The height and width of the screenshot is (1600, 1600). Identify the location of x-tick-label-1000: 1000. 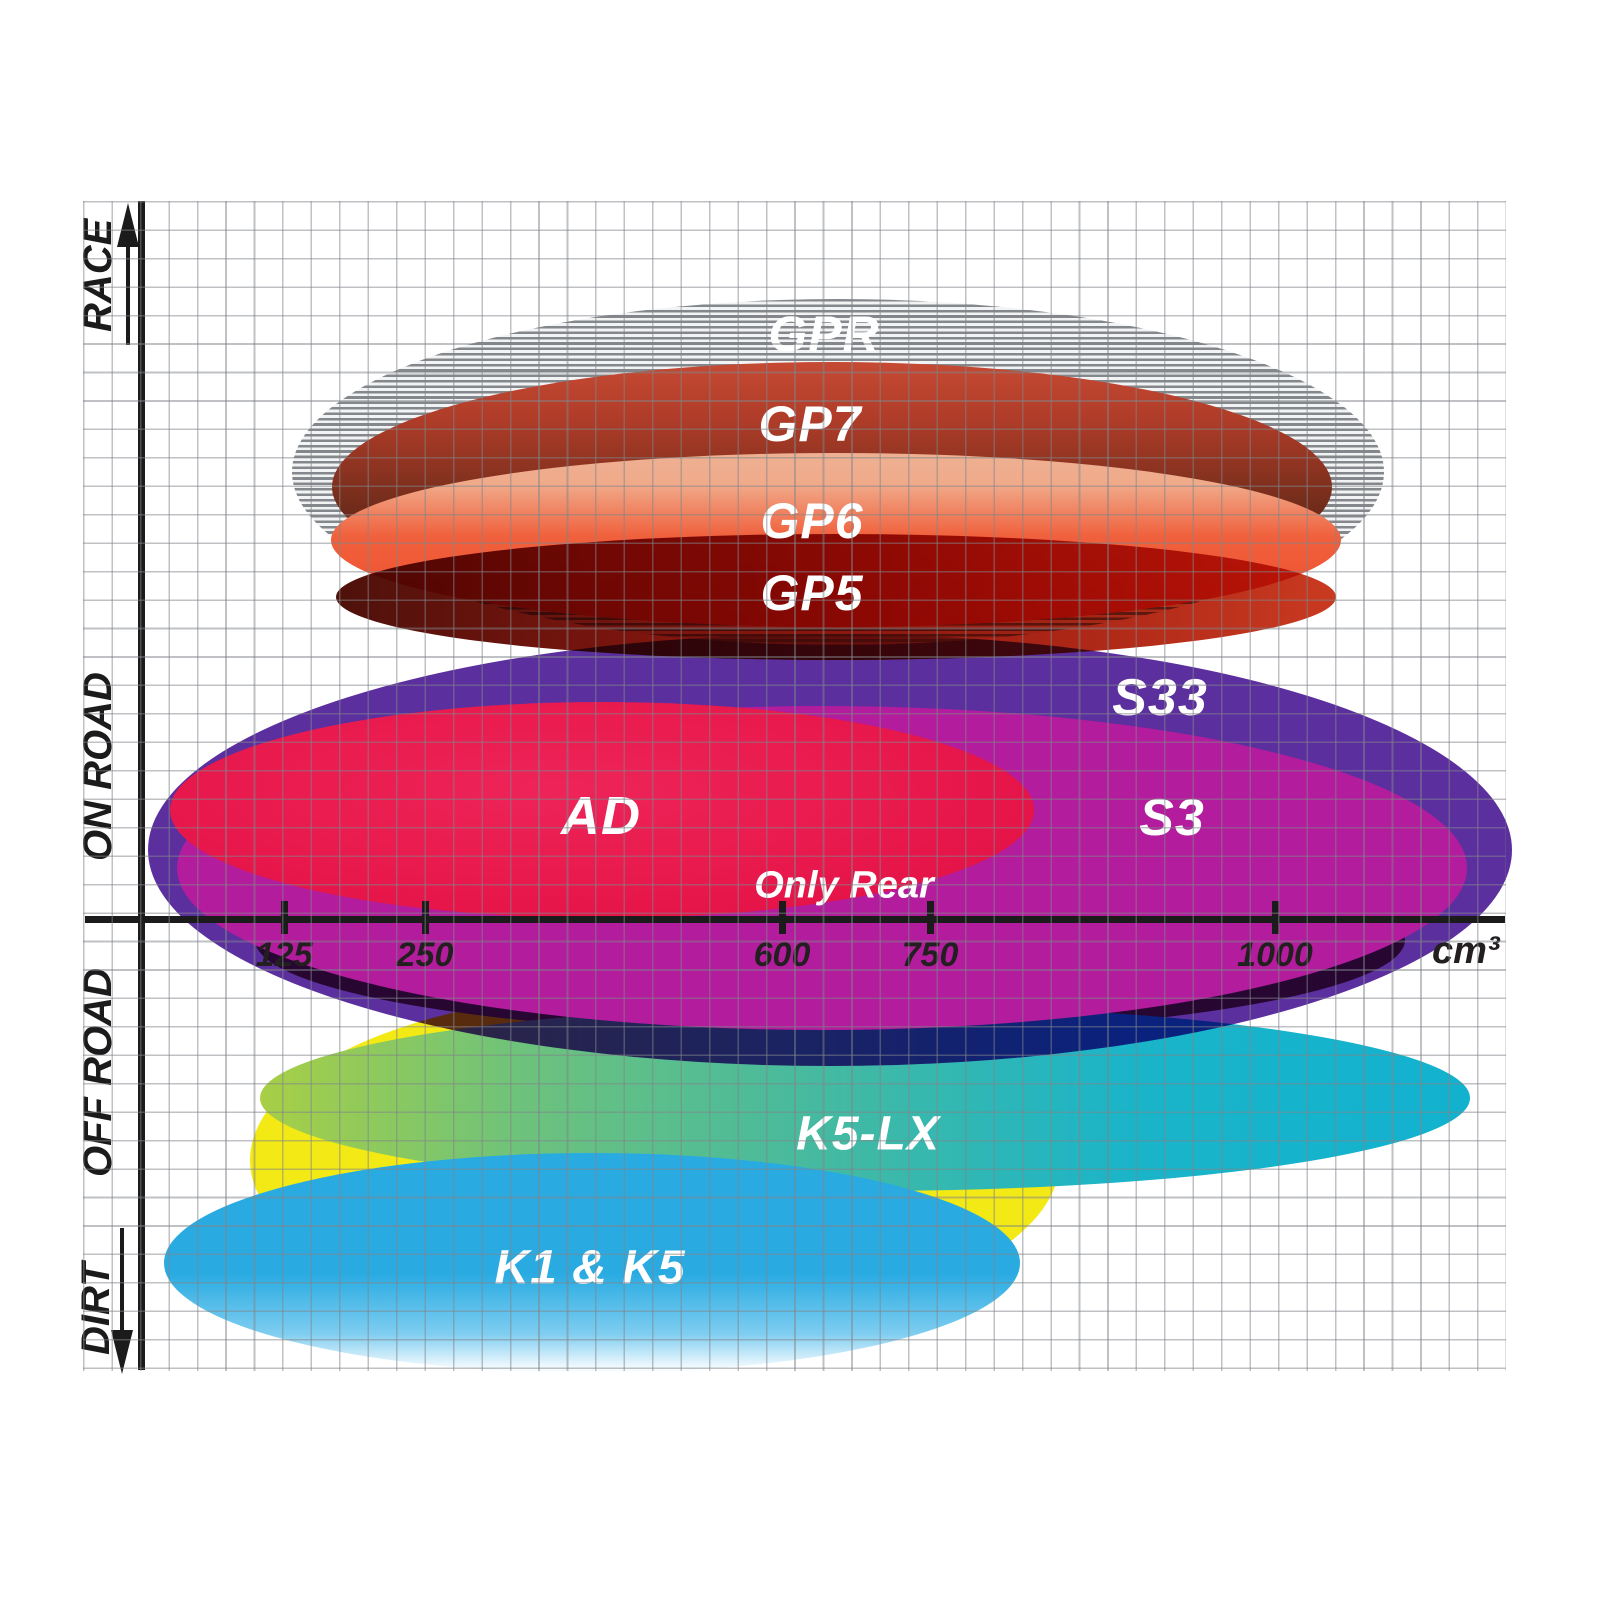
(1275, 955).